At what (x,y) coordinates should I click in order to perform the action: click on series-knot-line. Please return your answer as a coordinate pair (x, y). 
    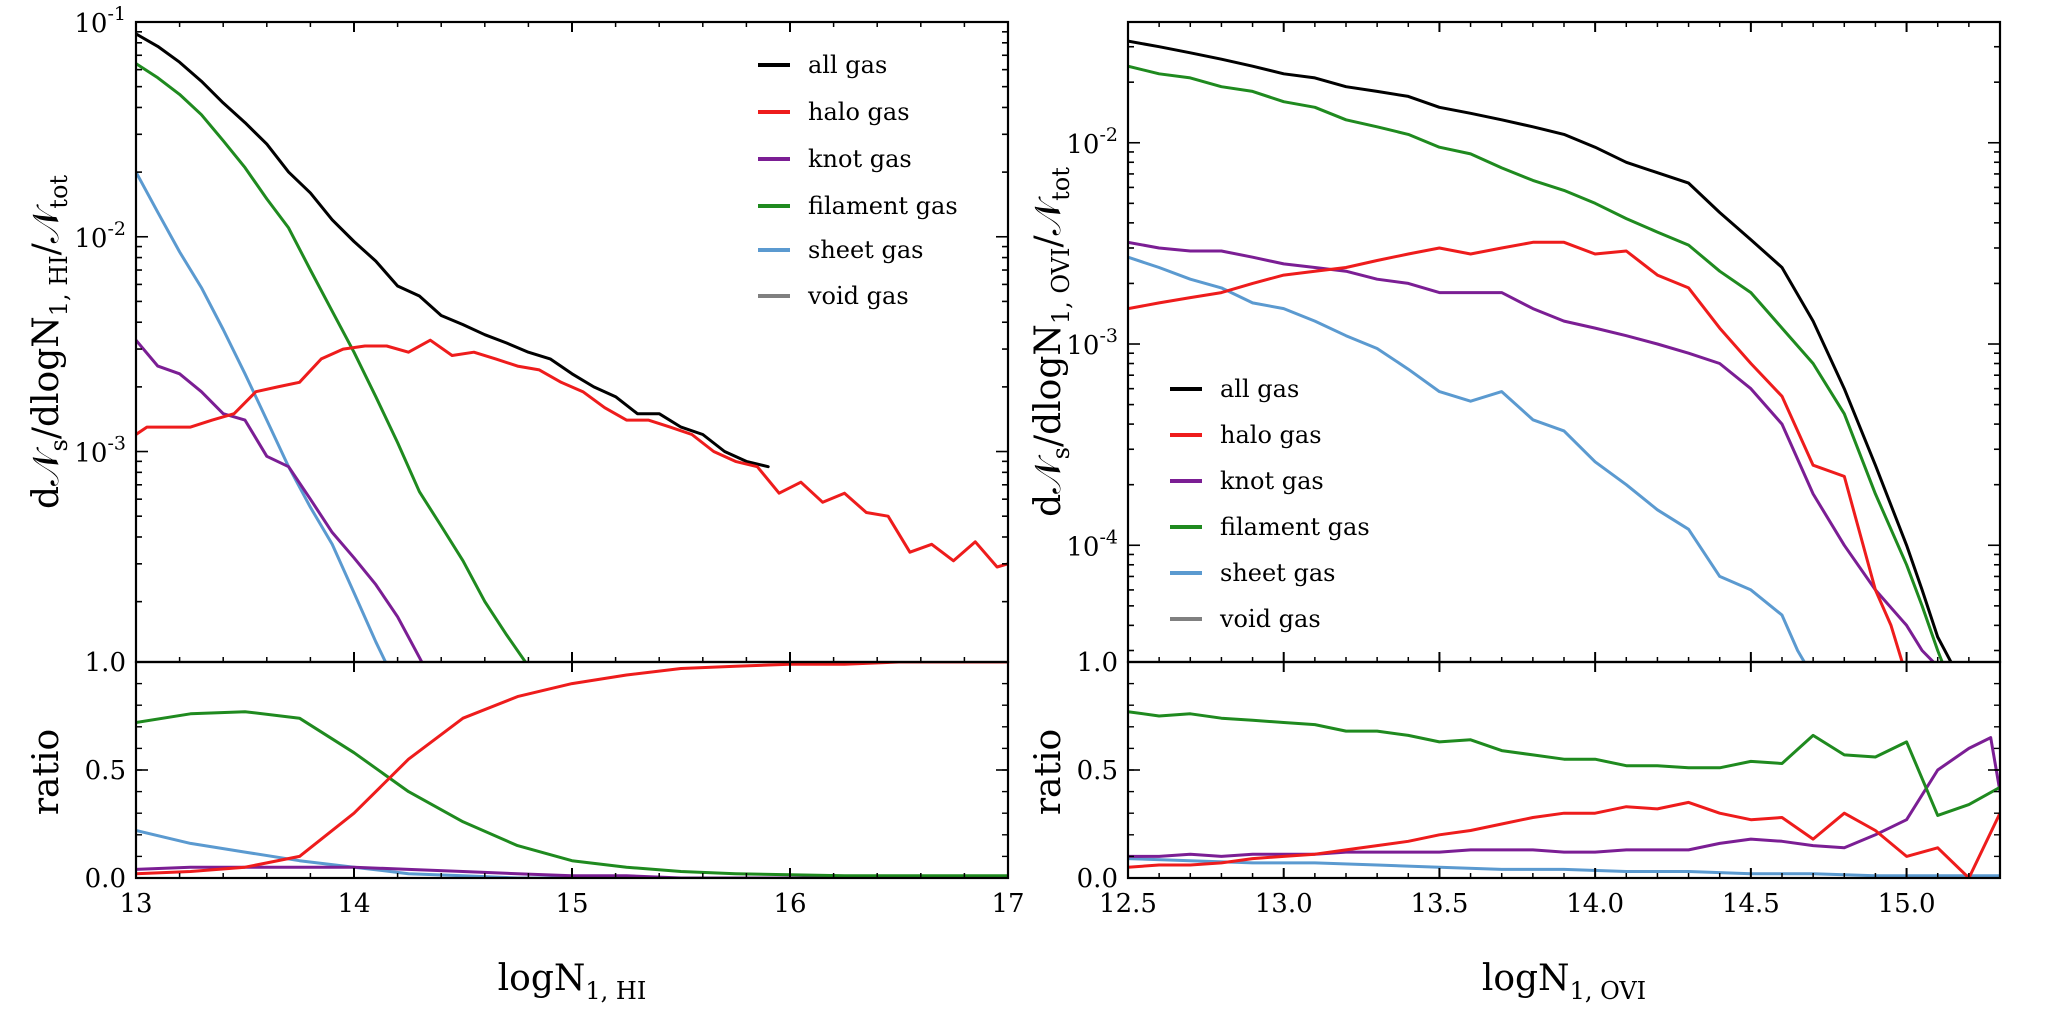
    Looking at the image, I should click on (280, 500).